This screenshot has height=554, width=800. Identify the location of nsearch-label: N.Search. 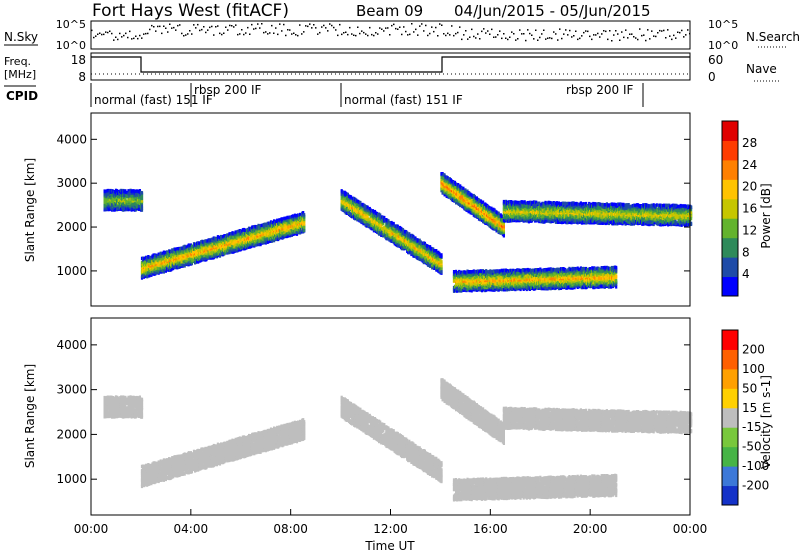
(773, 37).